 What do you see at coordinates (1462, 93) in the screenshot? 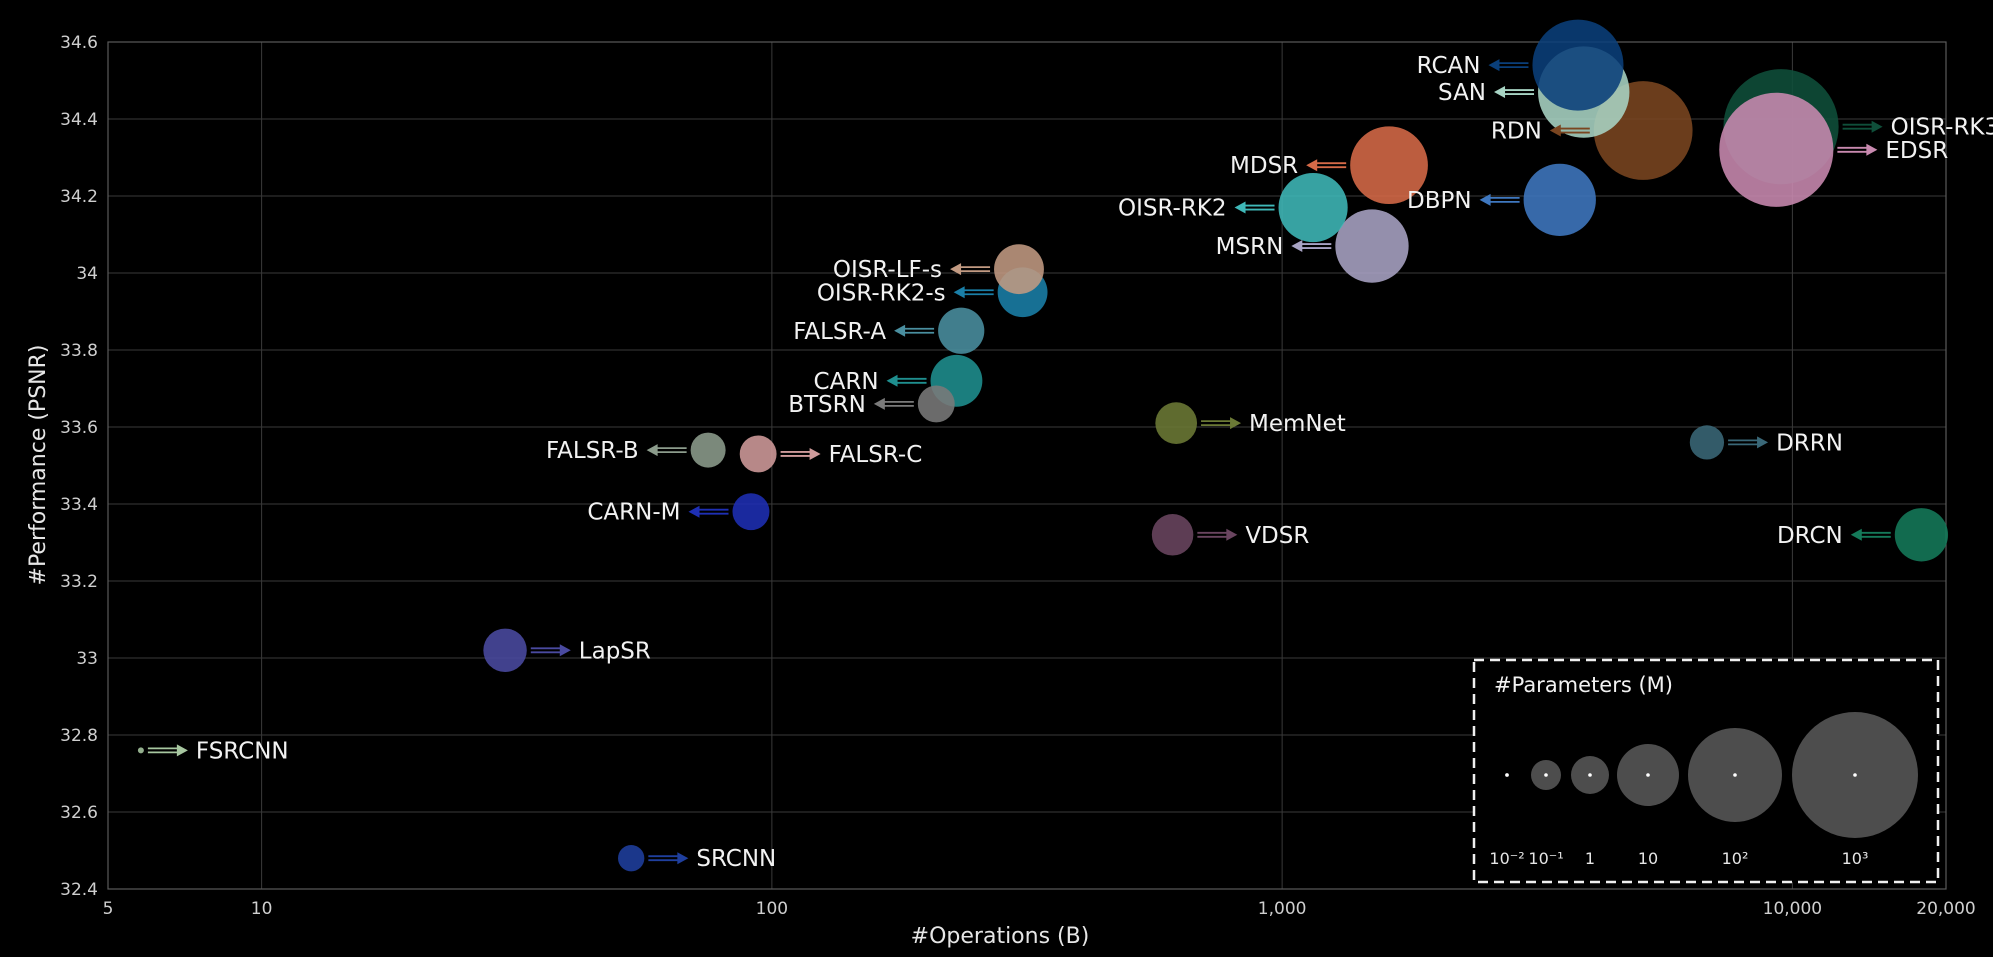
I see `point-label: SAN` at bounding box center [1462, 93].